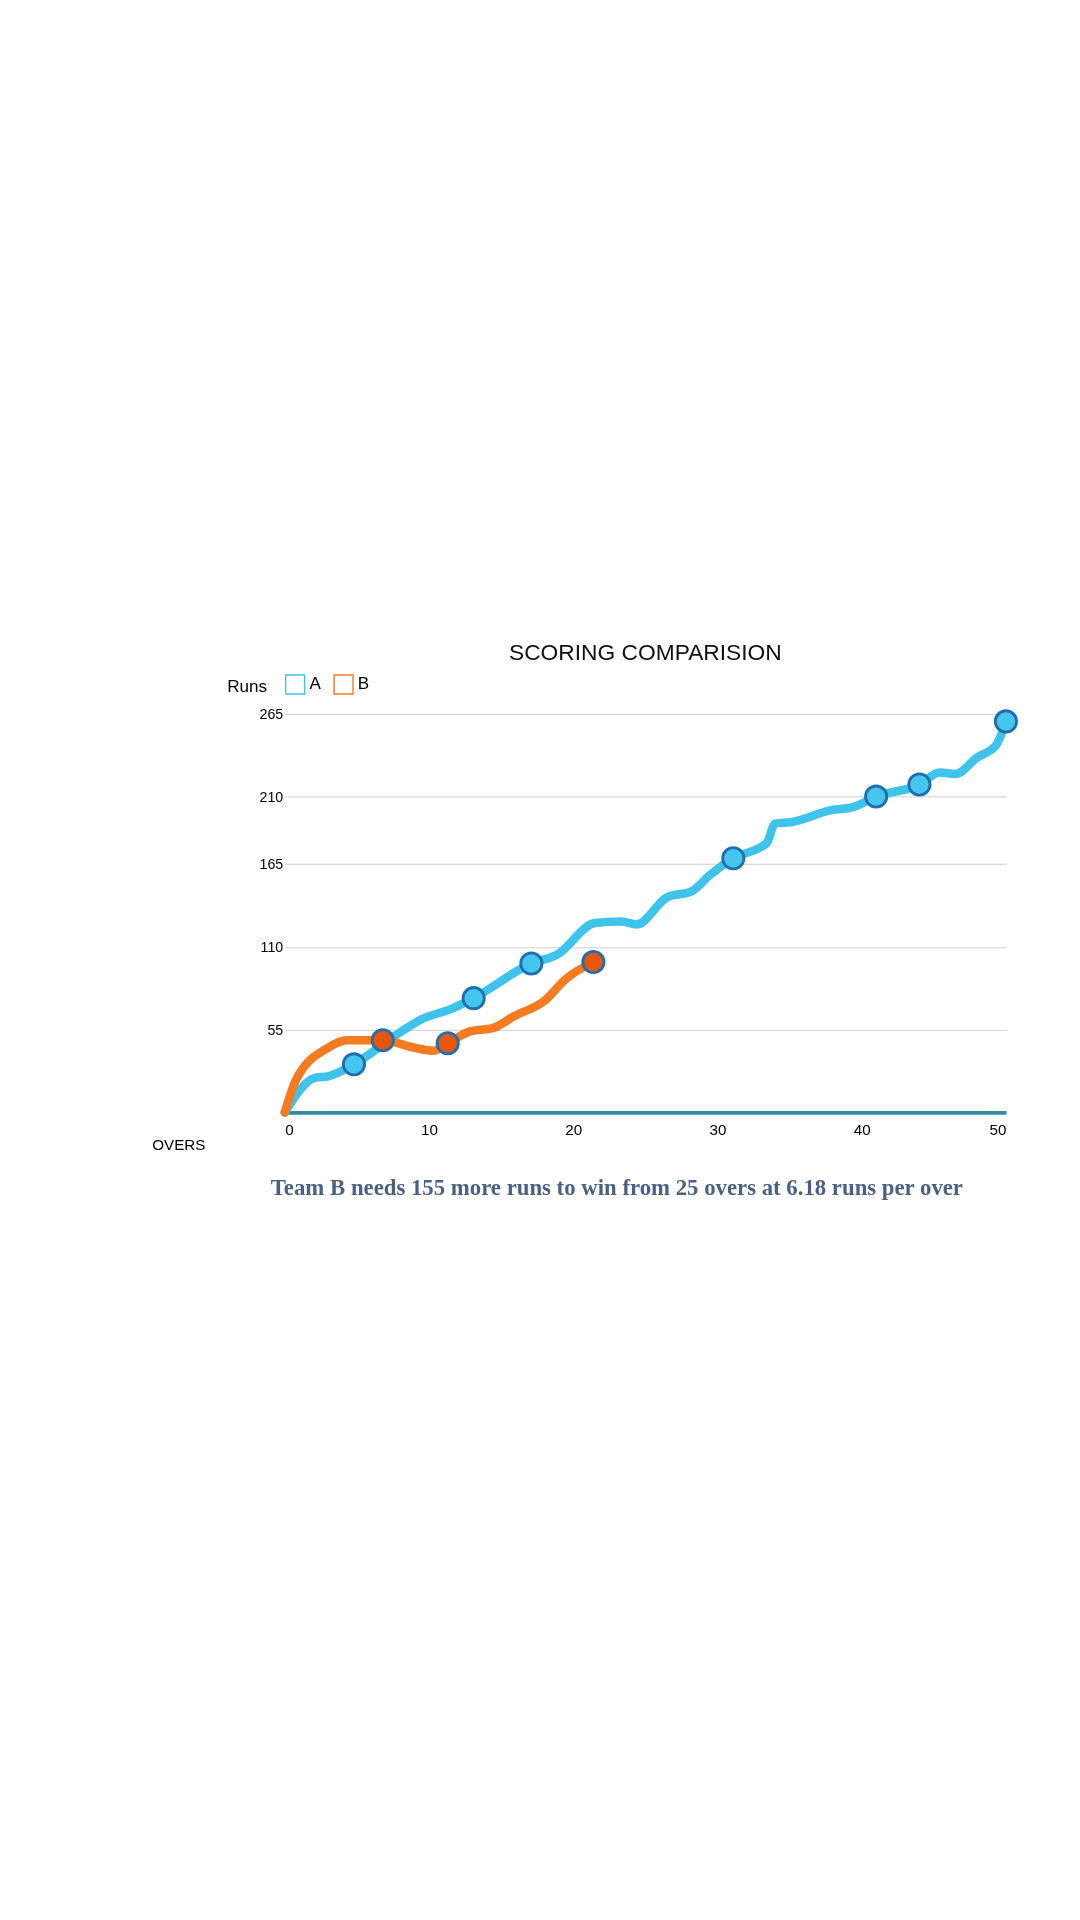  I want to click on x-tick-label: 20, so click(574, 1129).